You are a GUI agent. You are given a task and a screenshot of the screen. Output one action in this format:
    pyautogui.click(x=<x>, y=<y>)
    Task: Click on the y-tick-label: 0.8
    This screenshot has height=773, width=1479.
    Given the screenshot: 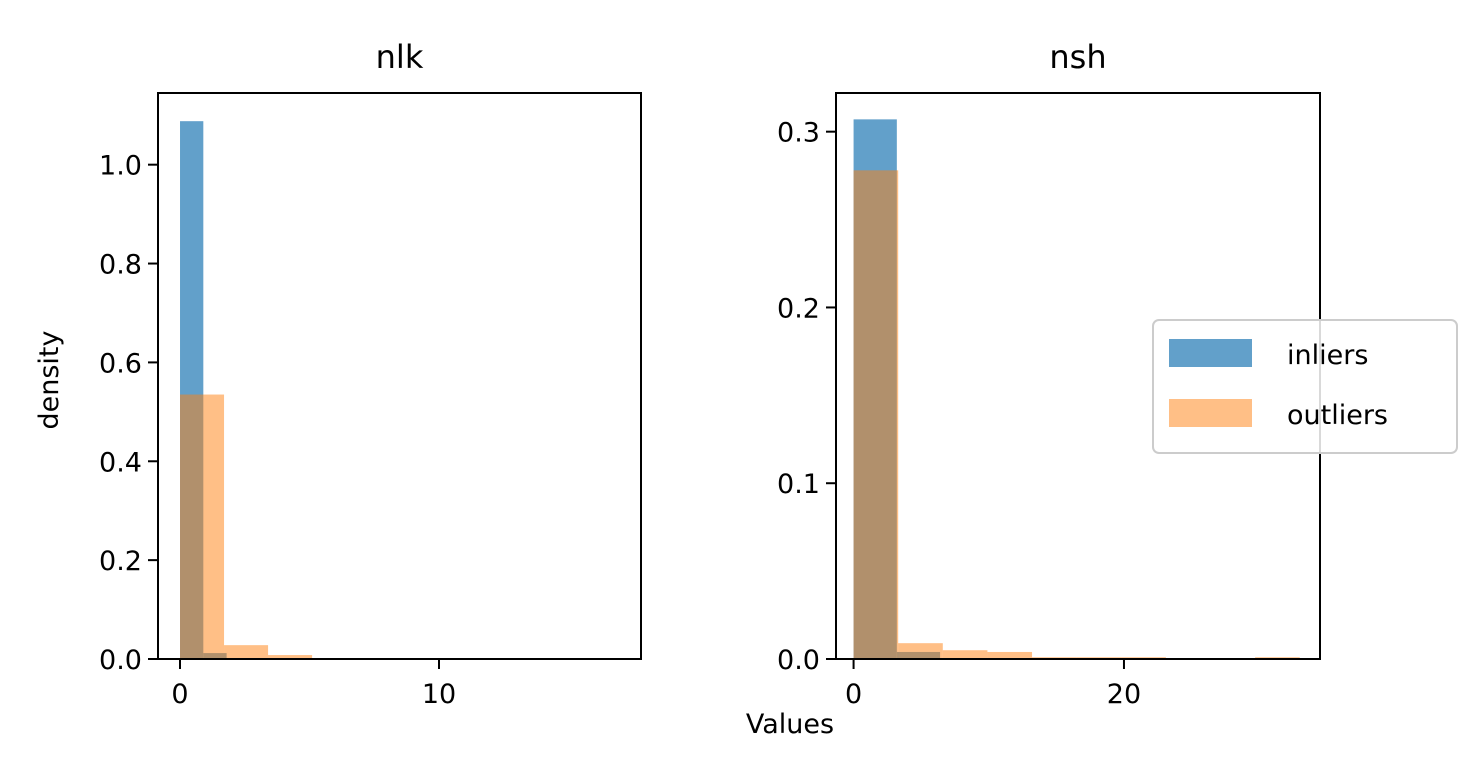 What is the action you would take?
    pyautogui.click(x=120, y=265)
    